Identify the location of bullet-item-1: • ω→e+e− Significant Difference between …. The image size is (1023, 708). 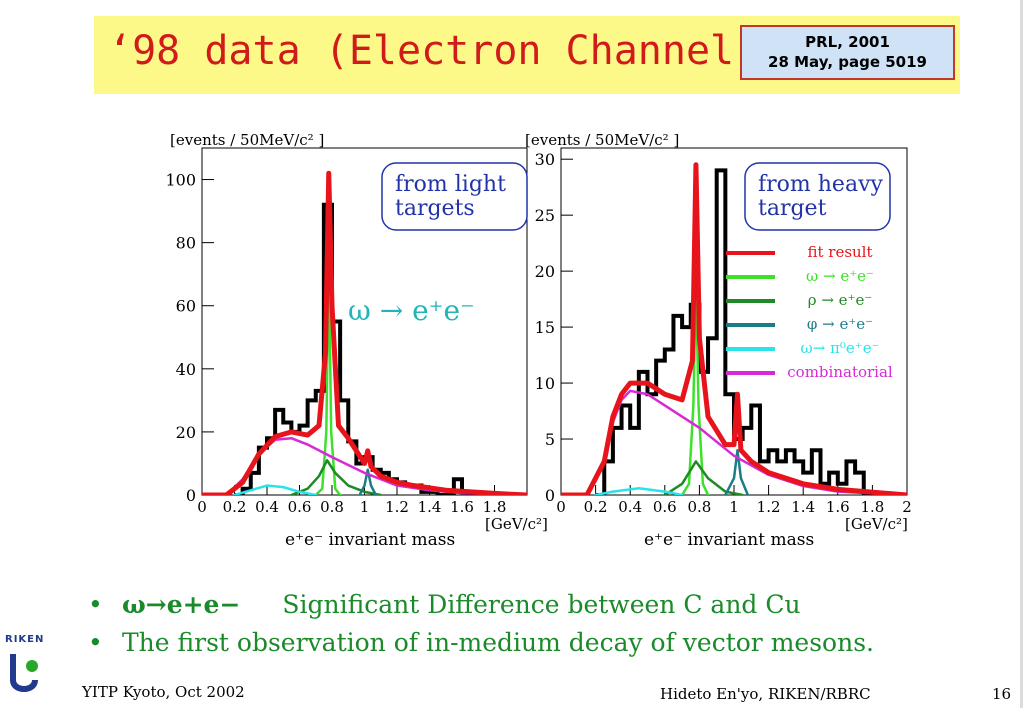
(481, 609).